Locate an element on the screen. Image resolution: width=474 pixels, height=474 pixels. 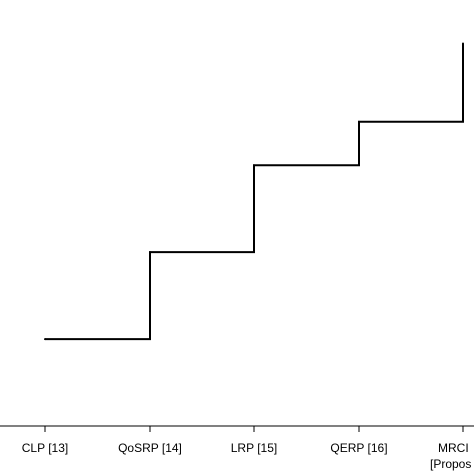
x-tick-label-1: CLP [13] is located at coordinates (45, 448).